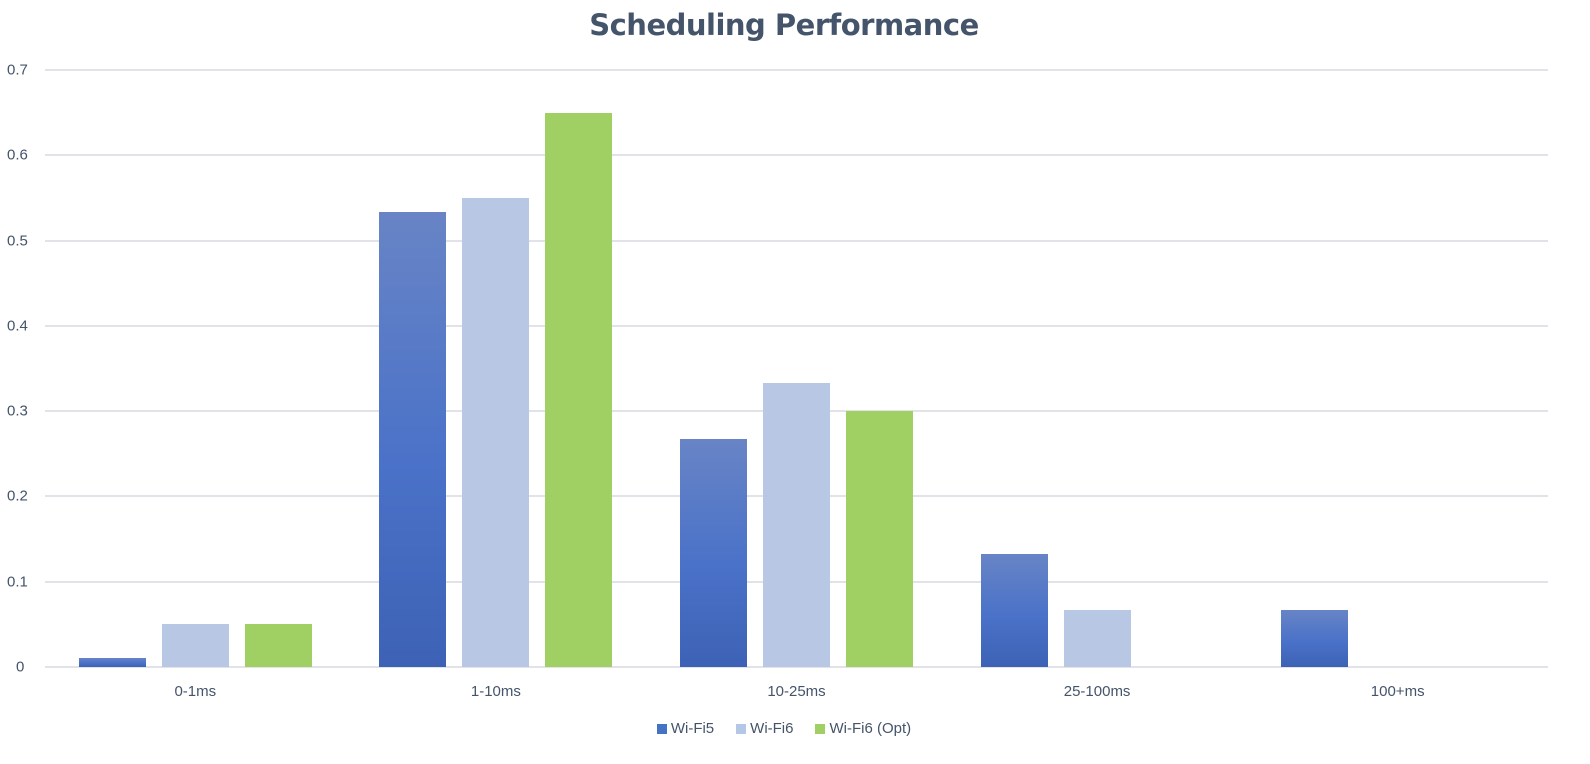 The image size is (1590, 764). I want to click on legend-label: Wi-Fi5, so click(692, 728).